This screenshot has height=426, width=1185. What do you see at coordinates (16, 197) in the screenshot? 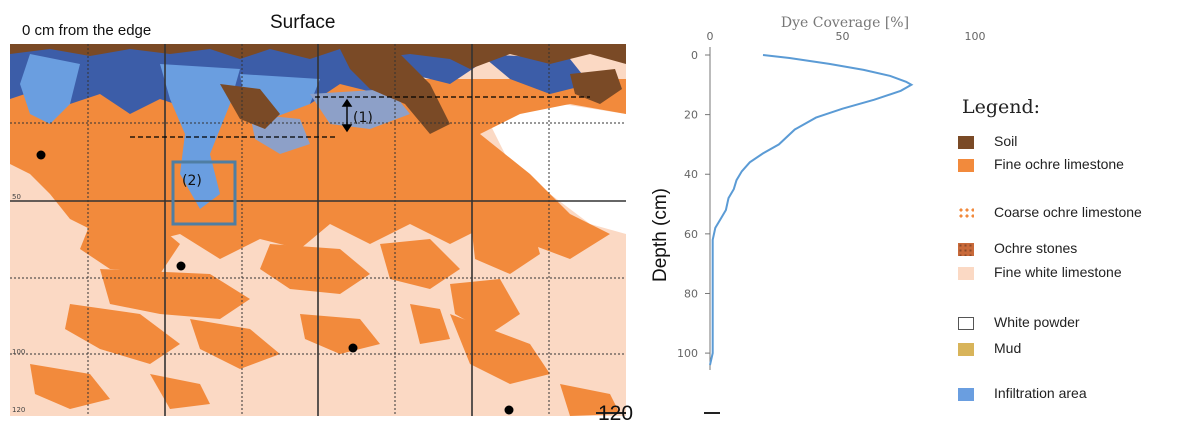
I see `depth-tick-label: 50` at bounding box center [16, 197].